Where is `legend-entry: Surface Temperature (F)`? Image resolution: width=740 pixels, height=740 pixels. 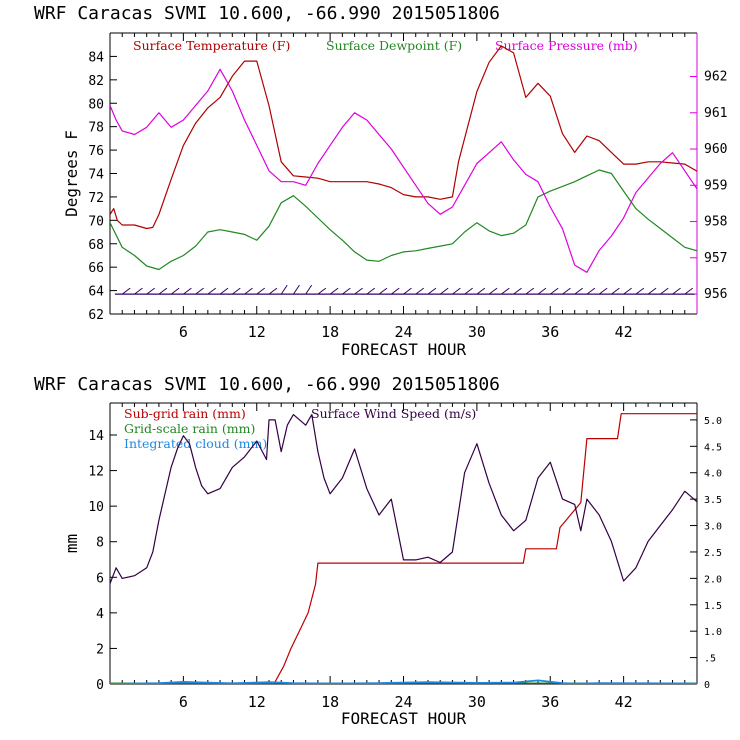 legend-entry: Surface Temperature (F) is located at coordinates (211, 45).